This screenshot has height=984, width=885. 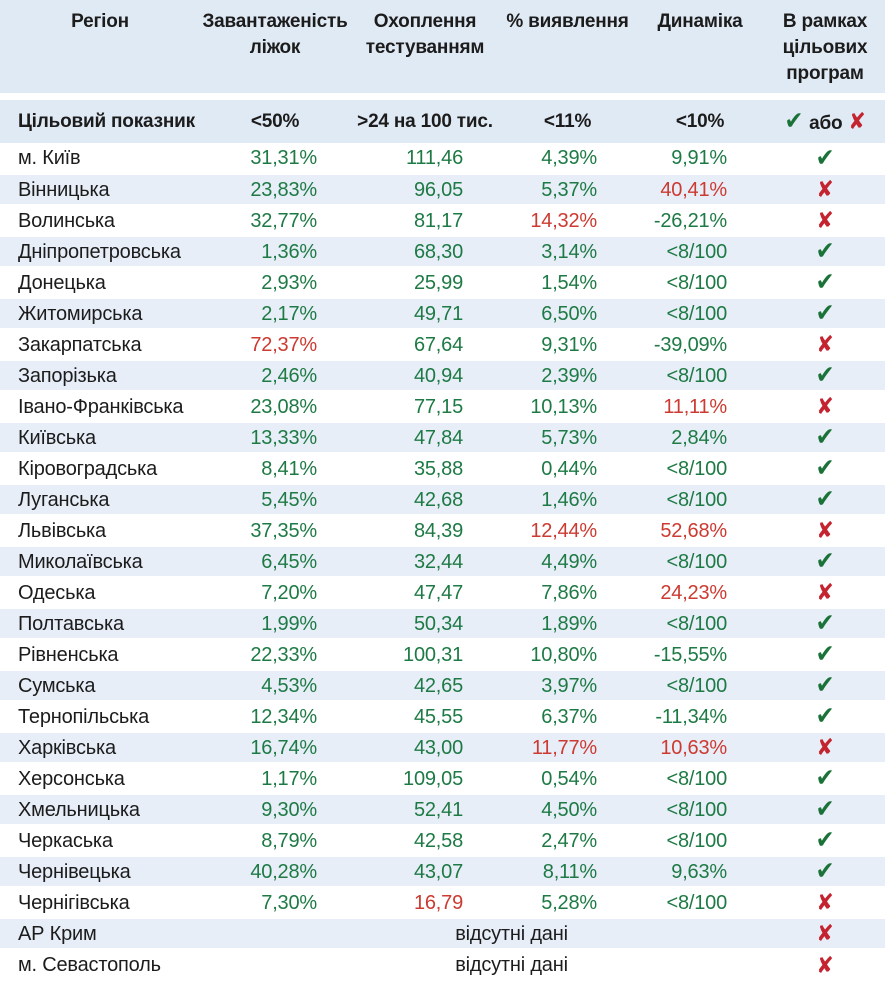 I want to click on table-row: Закарпатська 72,37% 67,64 9,31% -39,09% ✘, so click(x=442, y=344).